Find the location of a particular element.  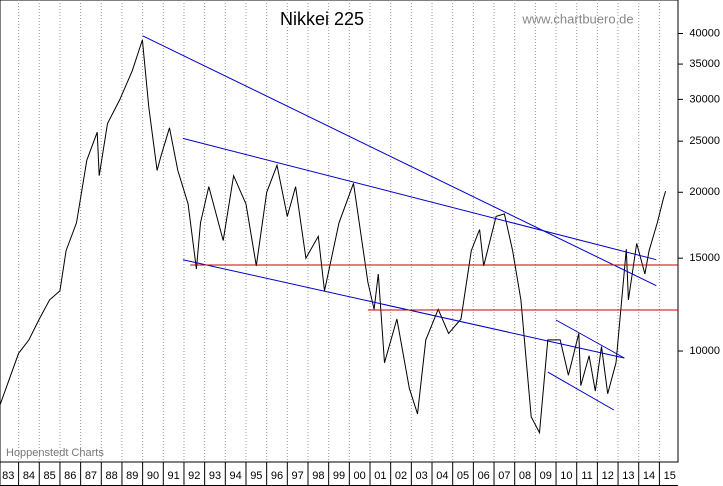

y-tick-label: 35000 is located at coordinates (704, 64).